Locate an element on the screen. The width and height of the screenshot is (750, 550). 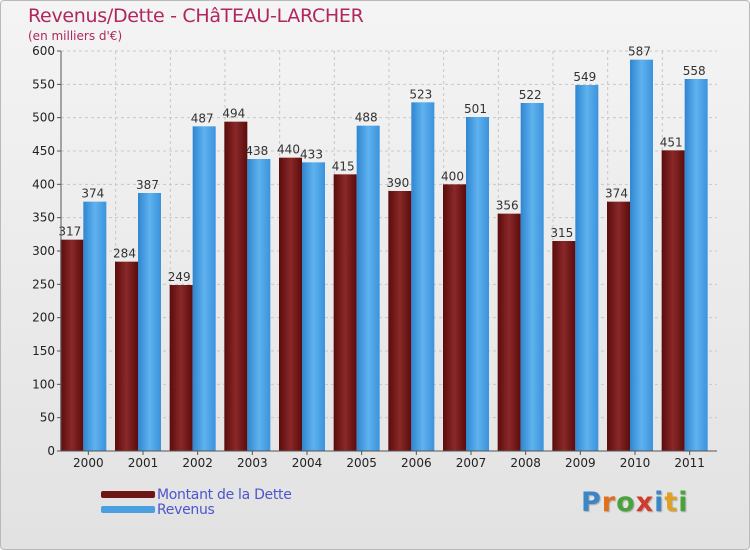
legend-label-dette: Montant de la Dette is located at coordinates (224, 494).